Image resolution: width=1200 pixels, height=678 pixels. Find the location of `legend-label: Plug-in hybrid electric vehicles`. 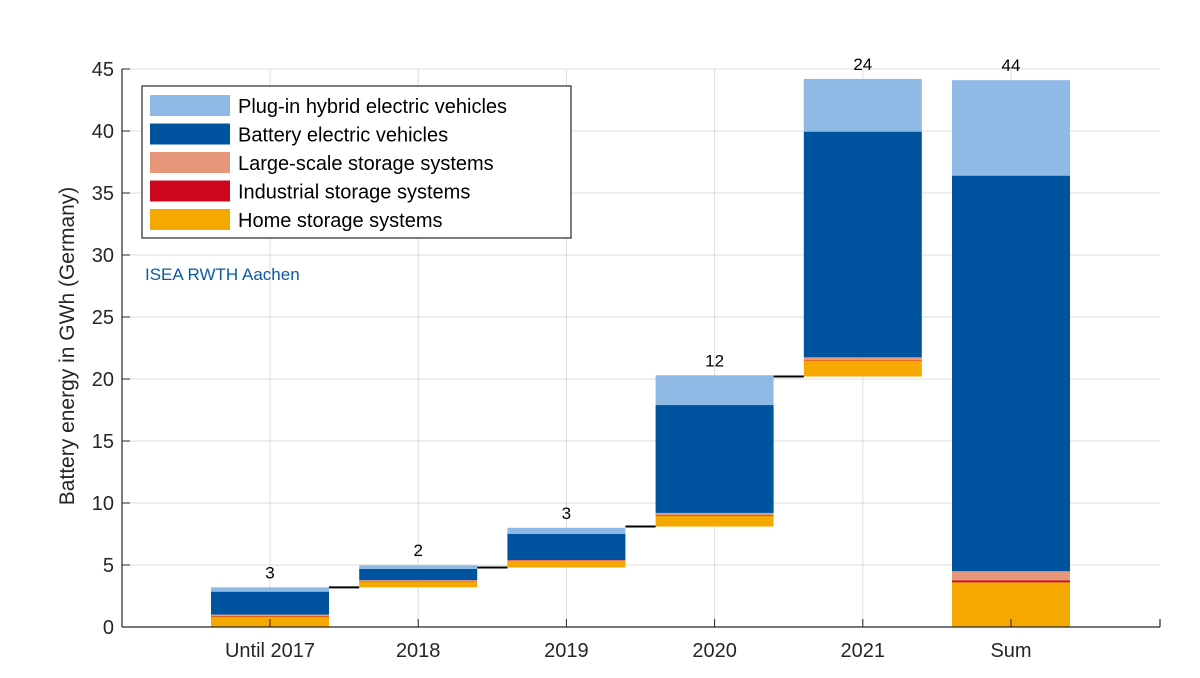

legend-label: Plug-in hybrid electric vehicles is located at coordinates (372, 107).